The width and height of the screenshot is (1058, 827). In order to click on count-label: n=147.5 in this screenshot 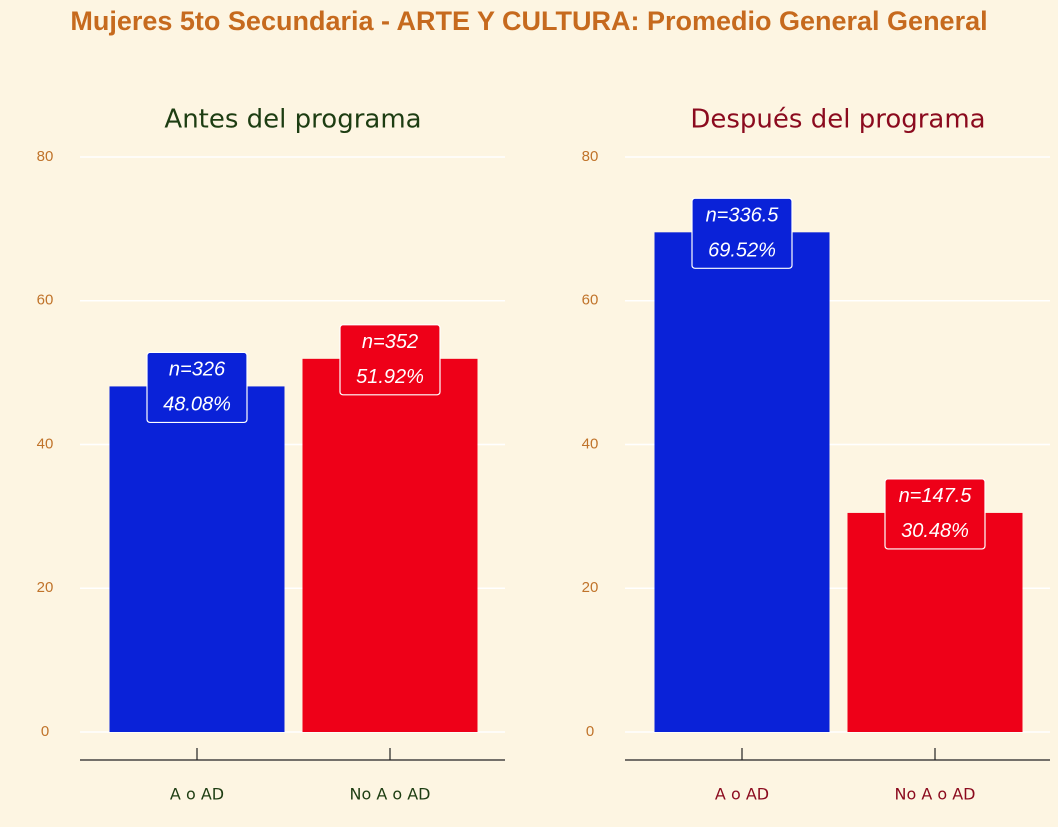, I will do `click(936, 496)`.